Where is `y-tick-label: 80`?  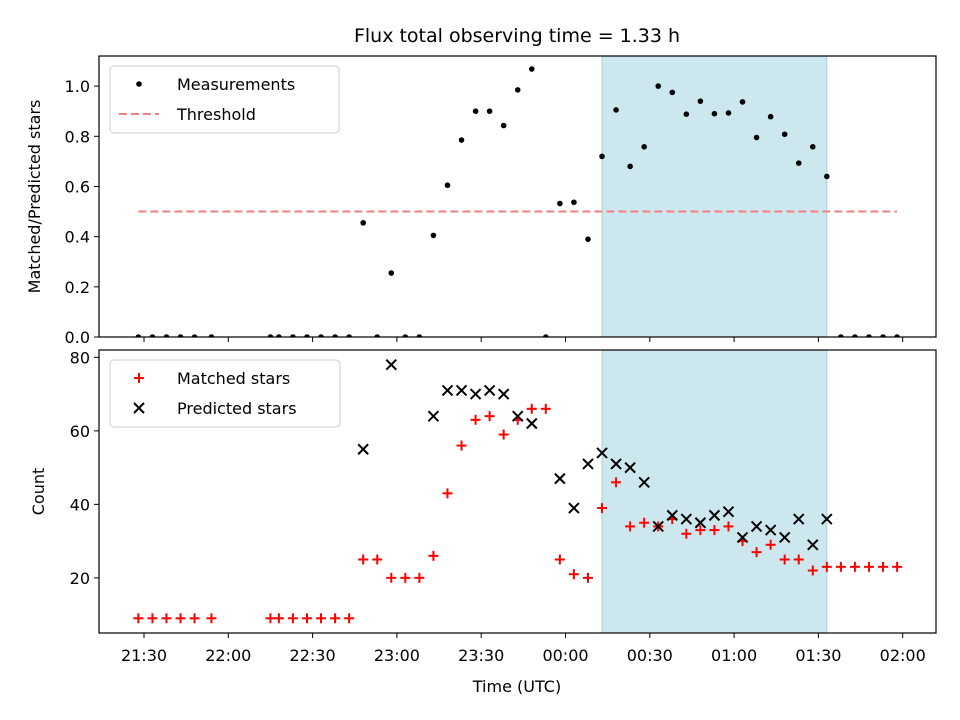
y-tick-label: 80 is located at coordinates (80, 357).